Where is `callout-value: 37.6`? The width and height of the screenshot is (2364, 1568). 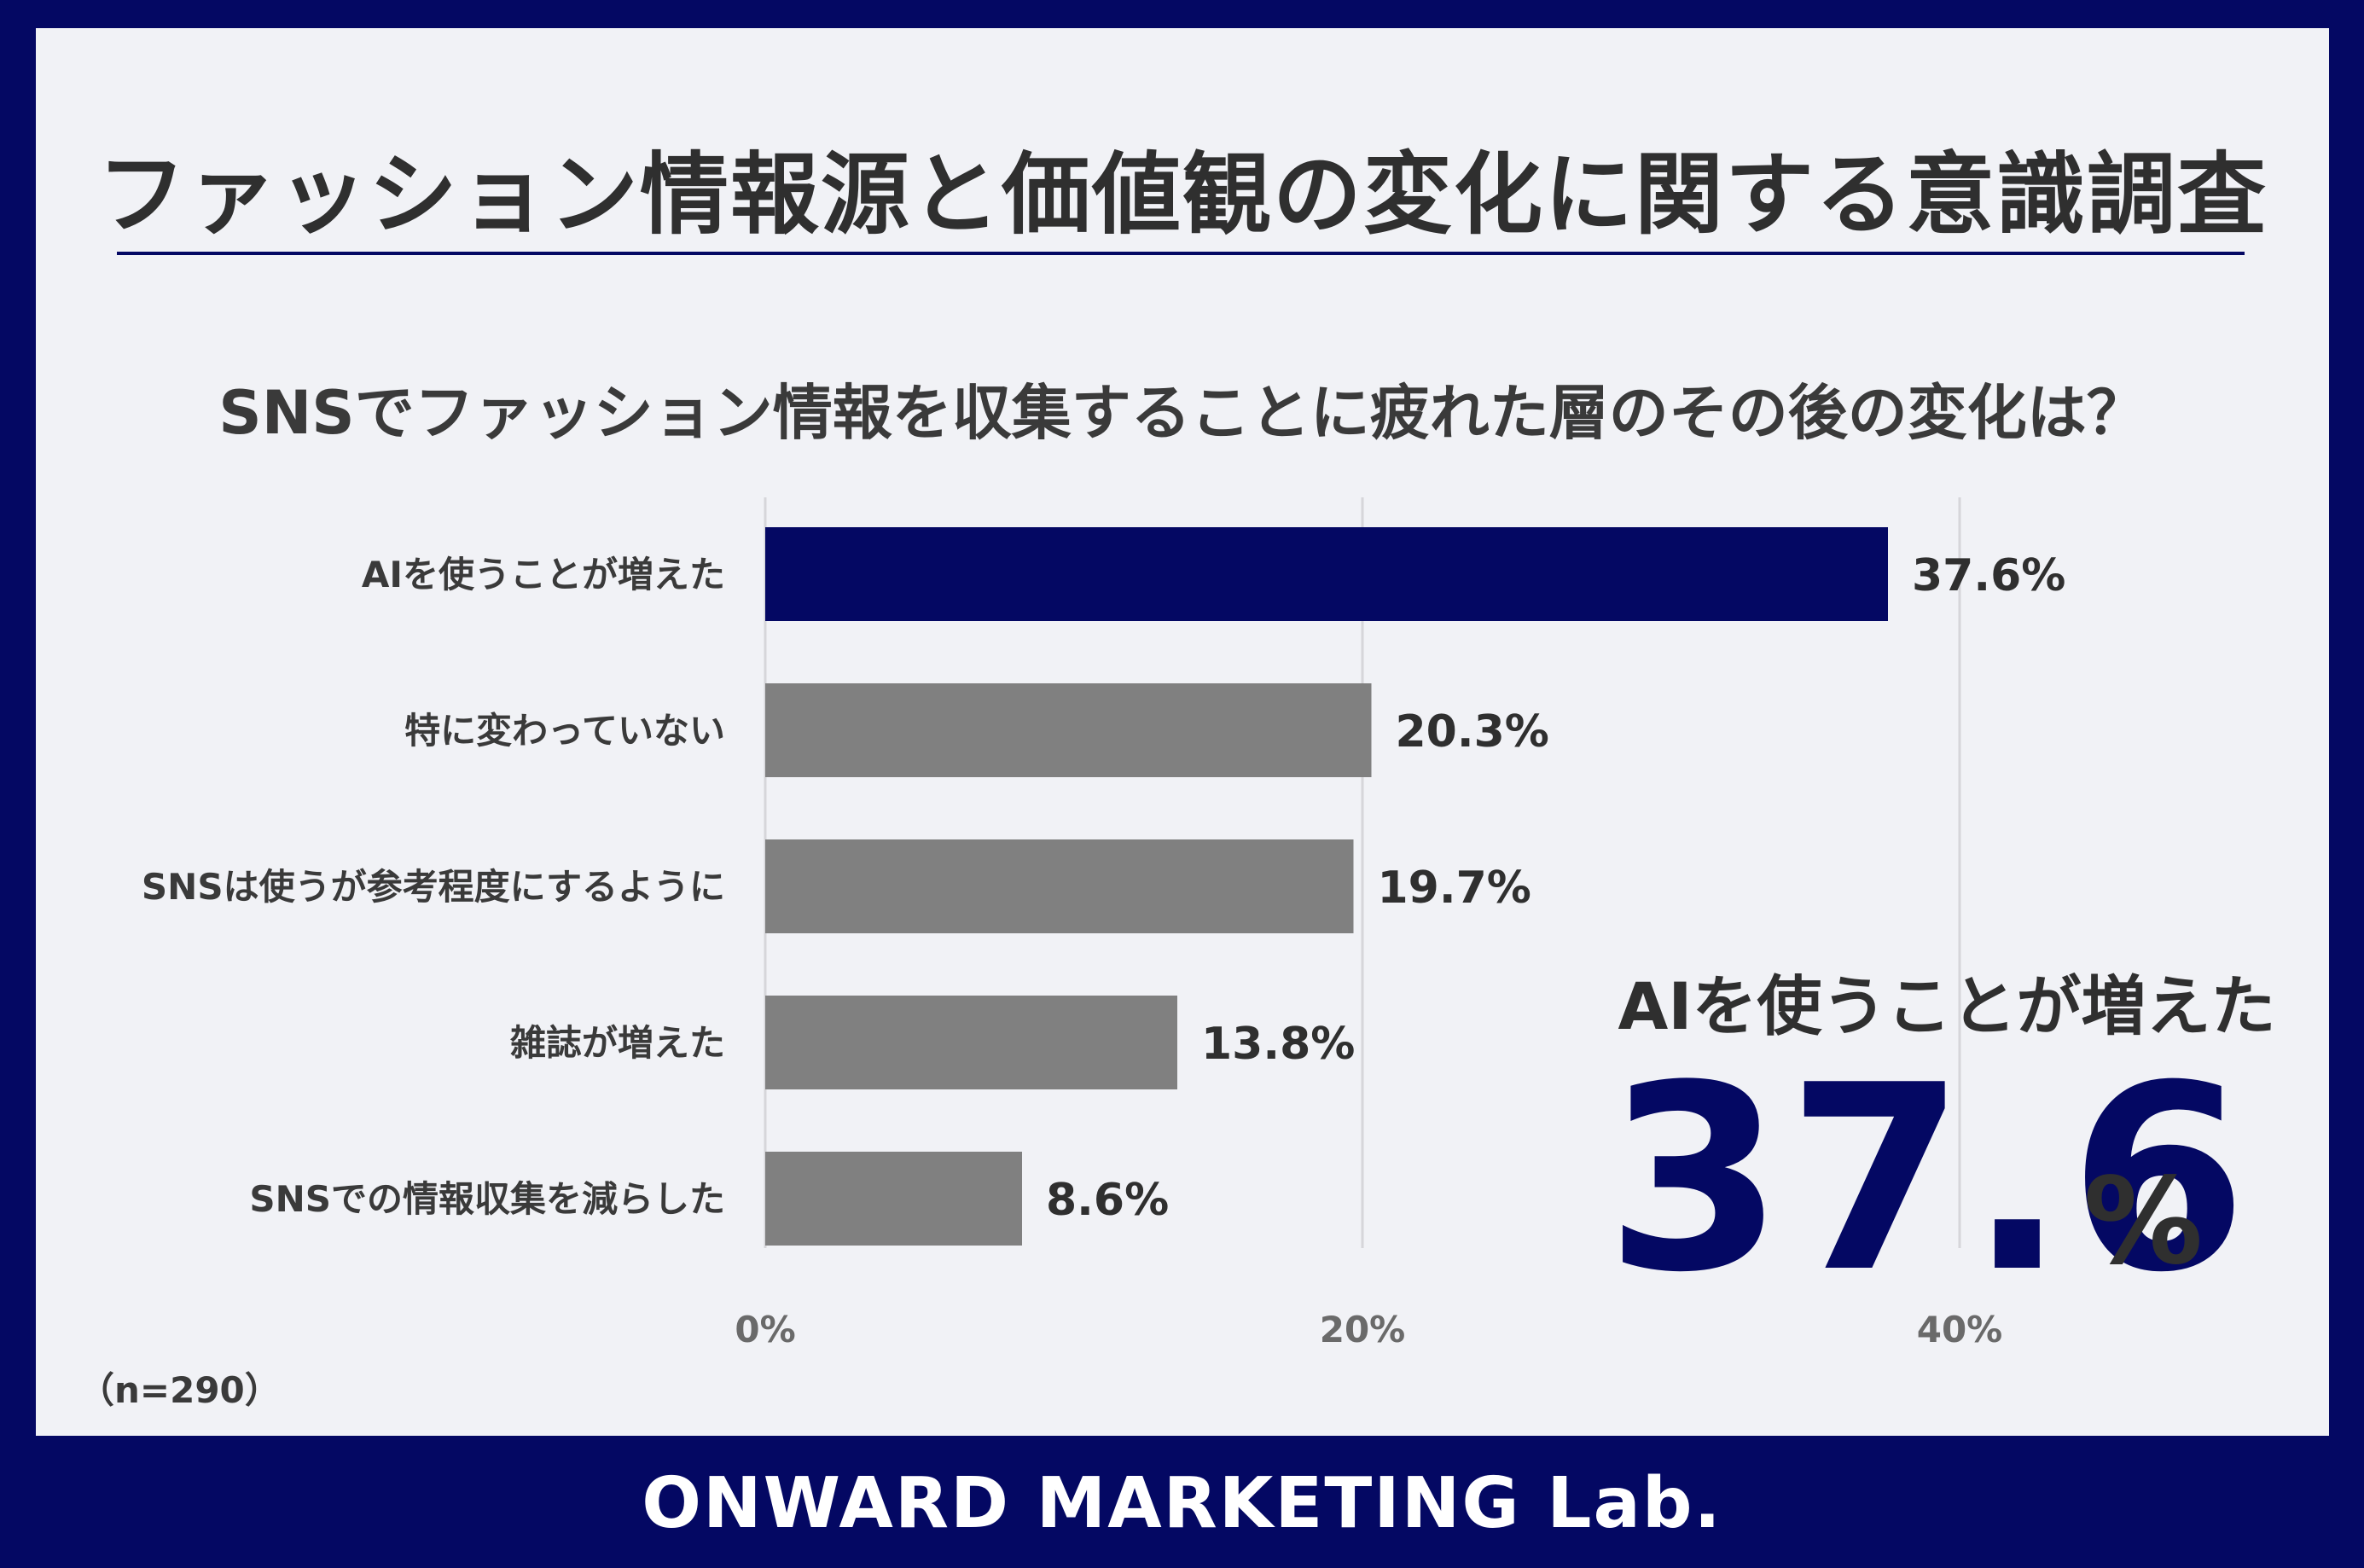
callout-value: 37.6 is located at coordinates (1928, 1179).